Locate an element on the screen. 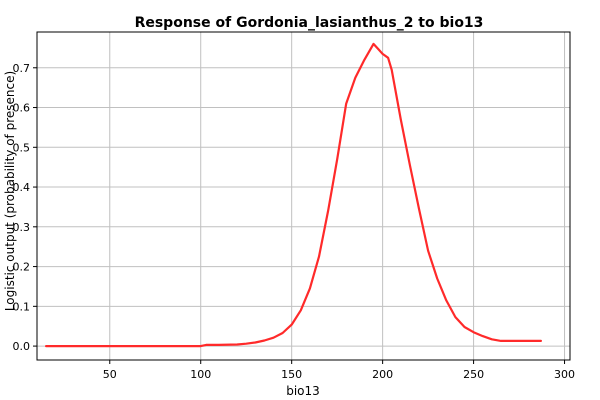 This screenshot has width=600, height=400. y-tick-label: 0.3 is located at coordinates (22, 227).